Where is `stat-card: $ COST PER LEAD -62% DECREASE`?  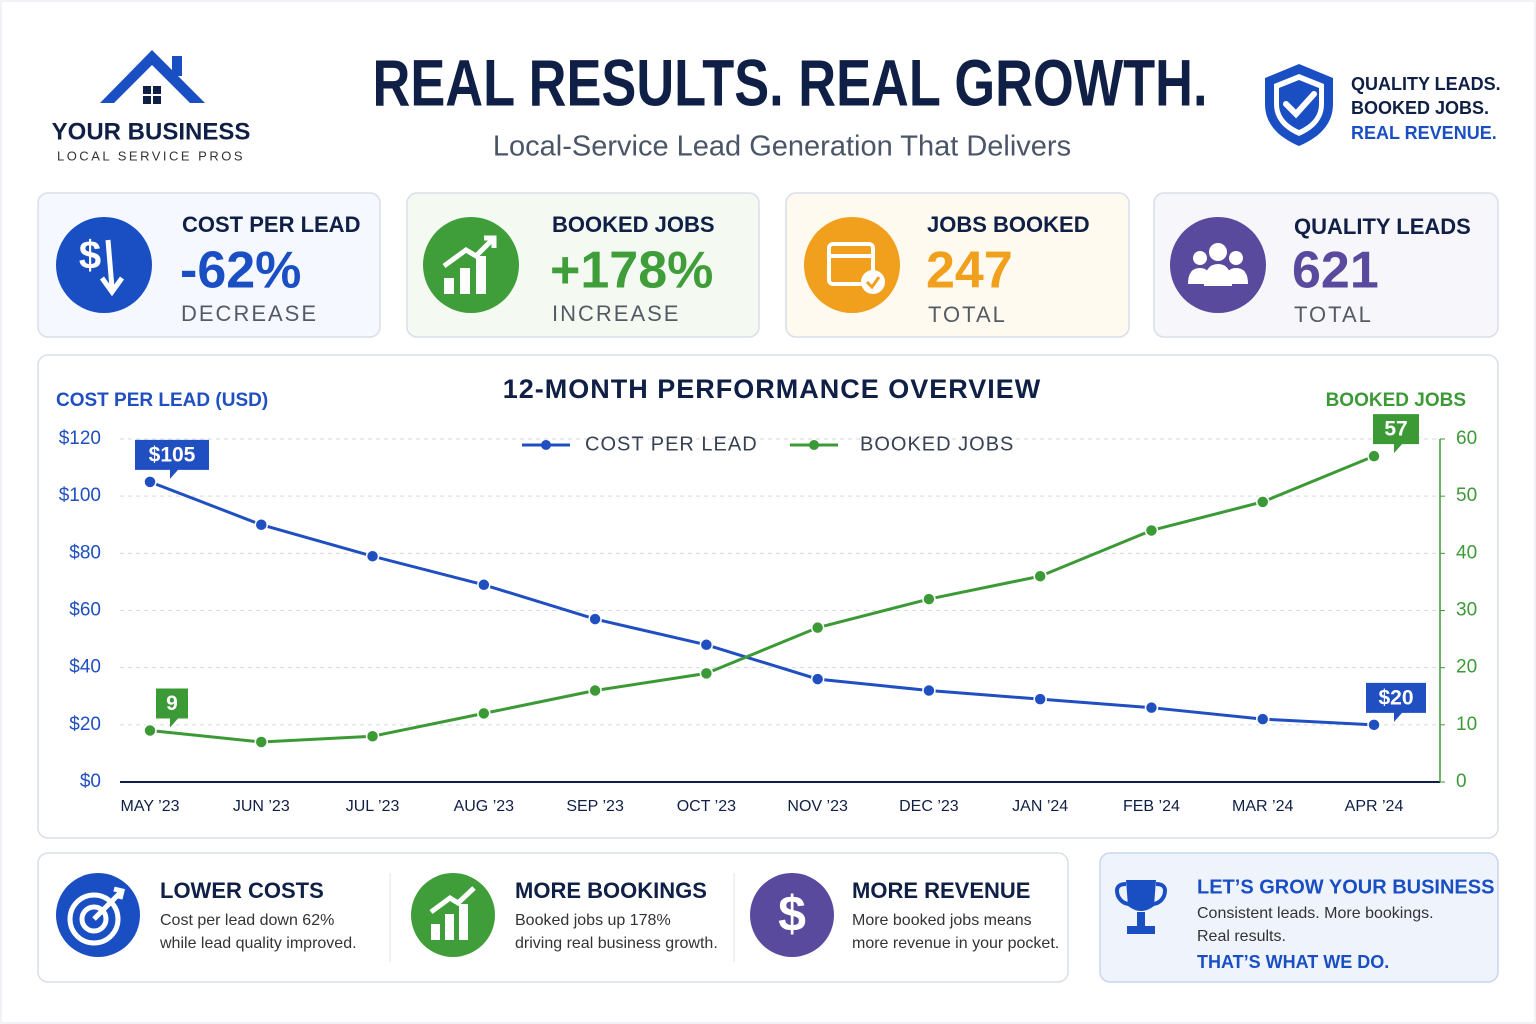
stat-card: $ COST PER LEAD -62% DECREASE is located at coordinates (209, 265).